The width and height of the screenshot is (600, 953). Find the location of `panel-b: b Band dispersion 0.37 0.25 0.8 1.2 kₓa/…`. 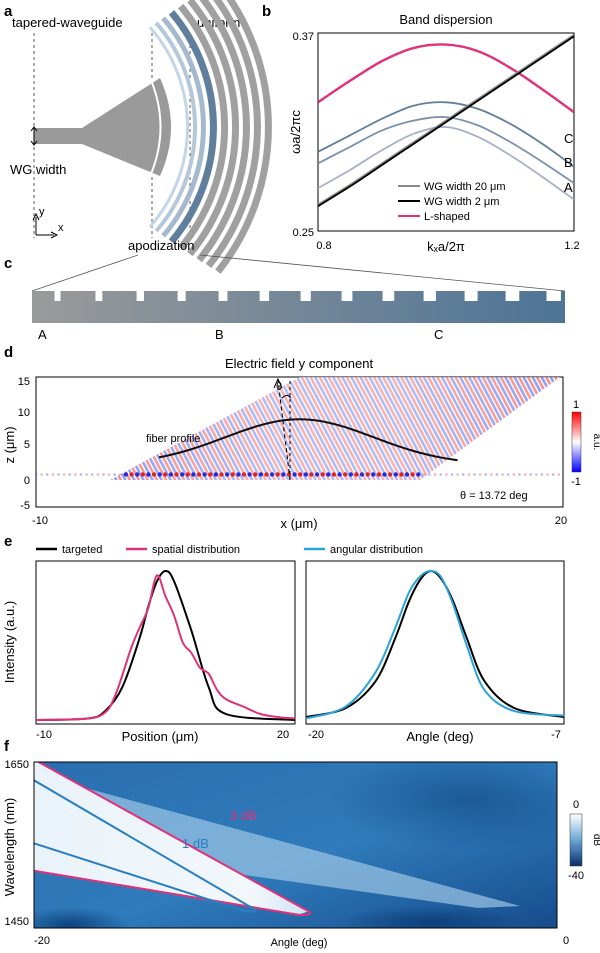

panel-b: b Band dispersion 0.37 0.25 0.8 1.2 kₓa/… is located at coordinates (421, 128).